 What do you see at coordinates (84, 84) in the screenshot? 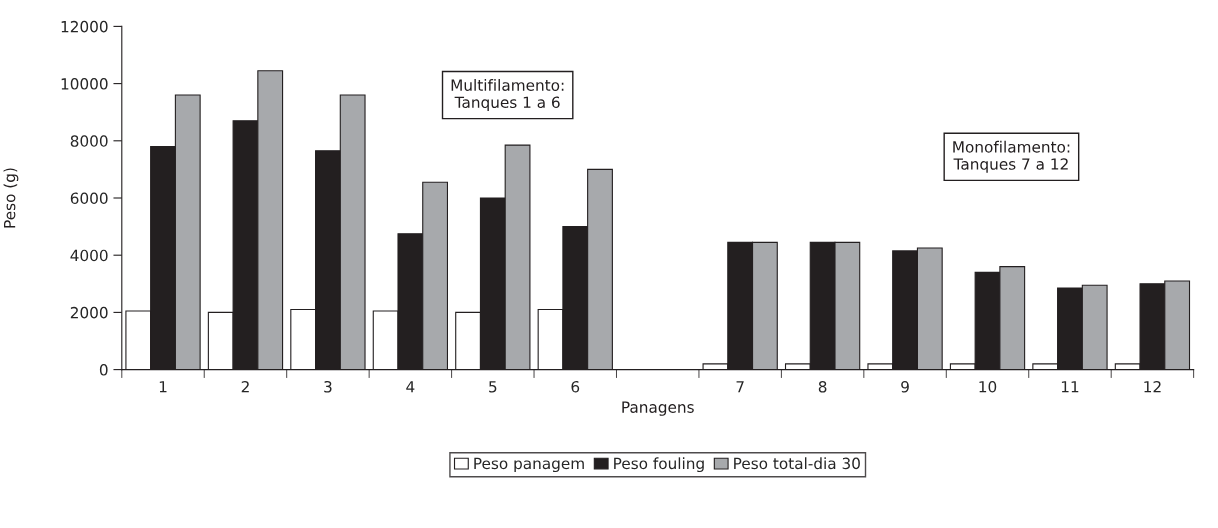
I see `y-tick-label: 10000` at bounding box center [84, 84].